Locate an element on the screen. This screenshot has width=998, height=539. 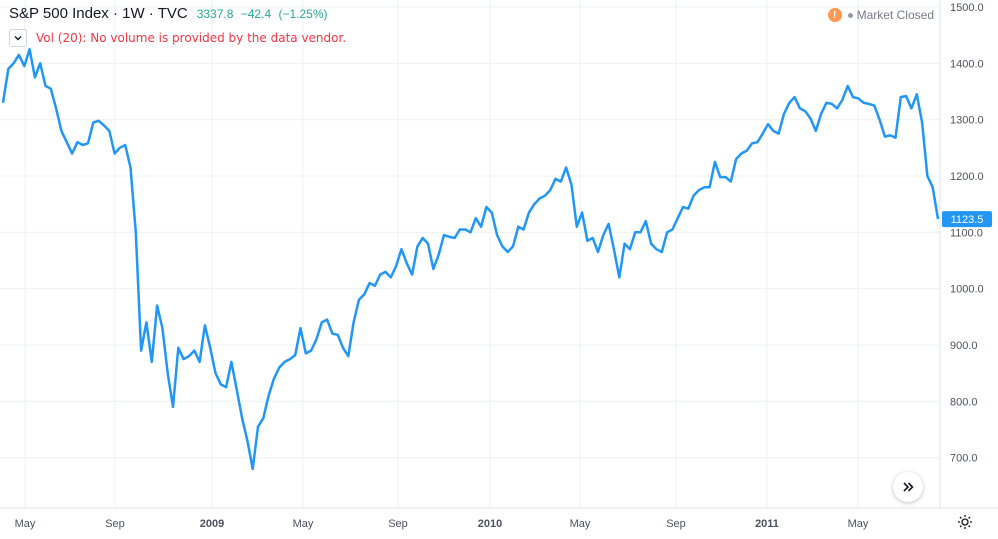
double-chevron-right-icon is located at coordinates (908, 487).